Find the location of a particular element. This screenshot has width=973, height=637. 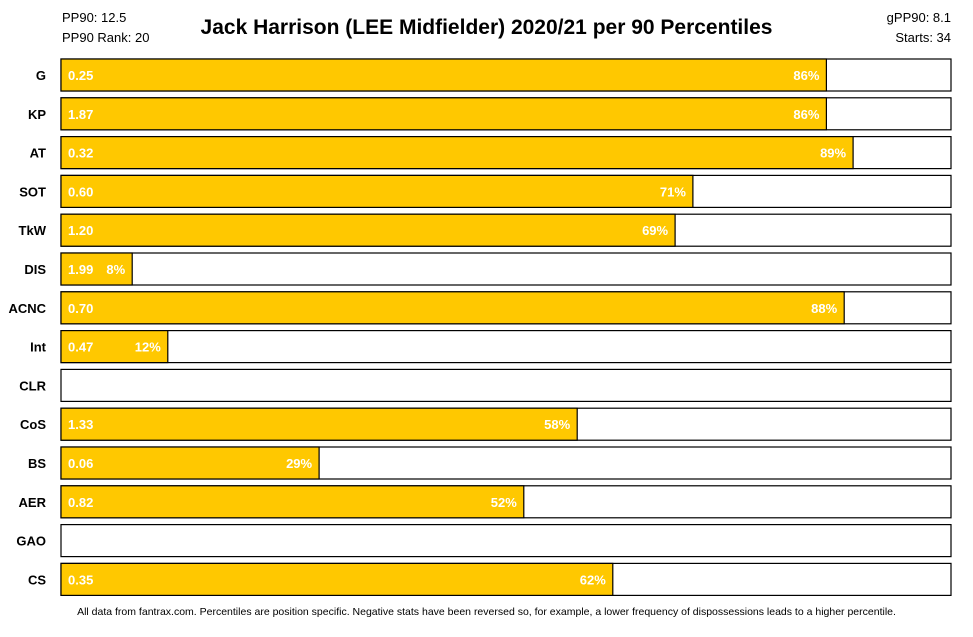

bar-aer is located at coordinates (292, 502).